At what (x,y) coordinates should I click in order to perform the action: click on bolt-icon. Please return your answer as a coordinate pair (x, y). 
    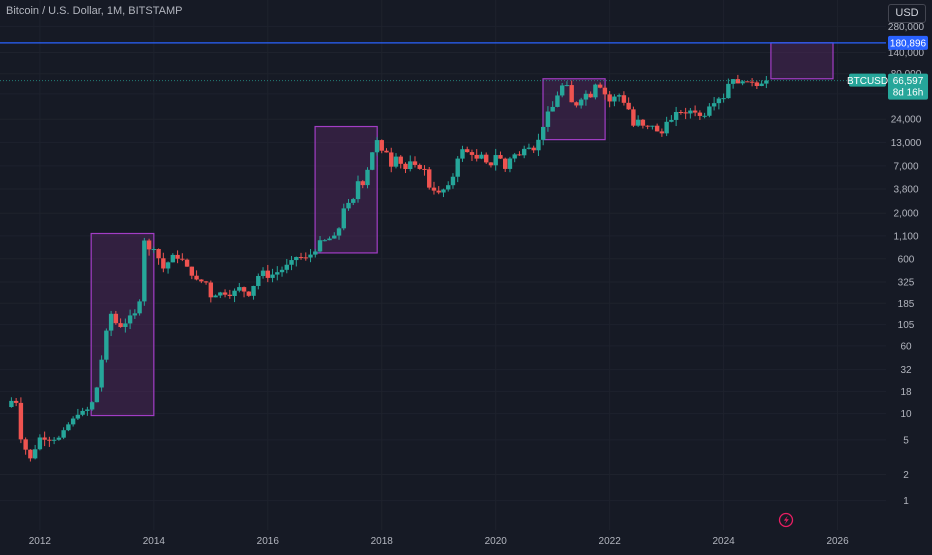
    Looking at the image, I should click on (786, 520).